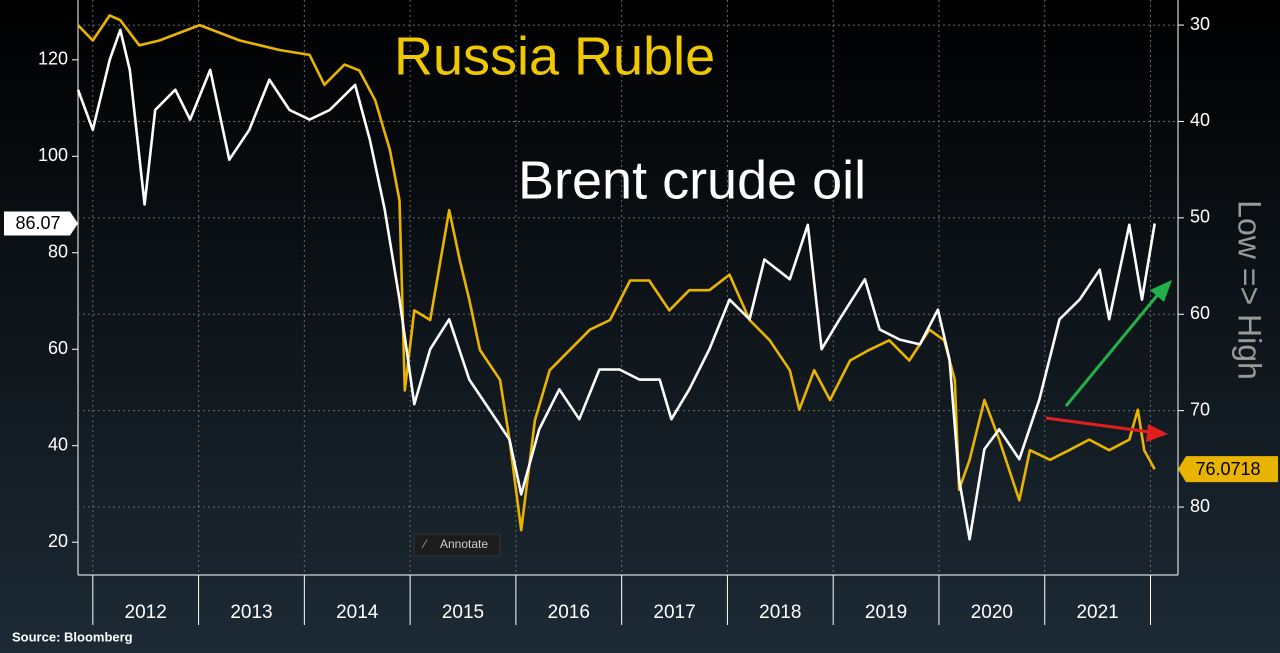  I want to click on annotate-icon: ⁄, so click(424, 544).